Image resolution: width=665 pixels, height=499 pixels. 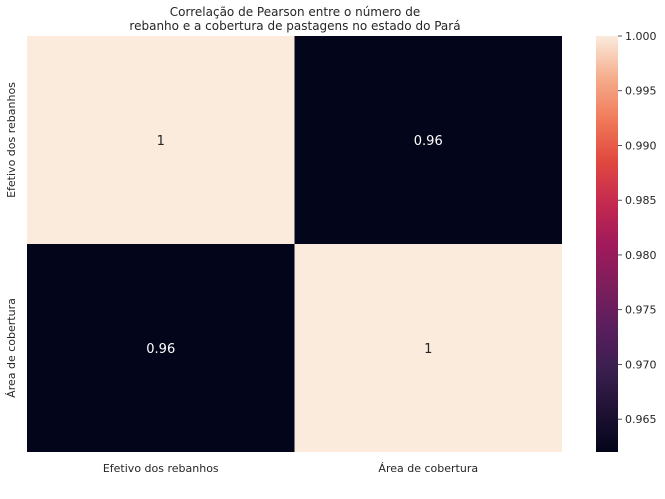 I want to click on y-axis-ticks: Efetivo dos rebanhos Área de cobertura, so click(x=11, y=240).